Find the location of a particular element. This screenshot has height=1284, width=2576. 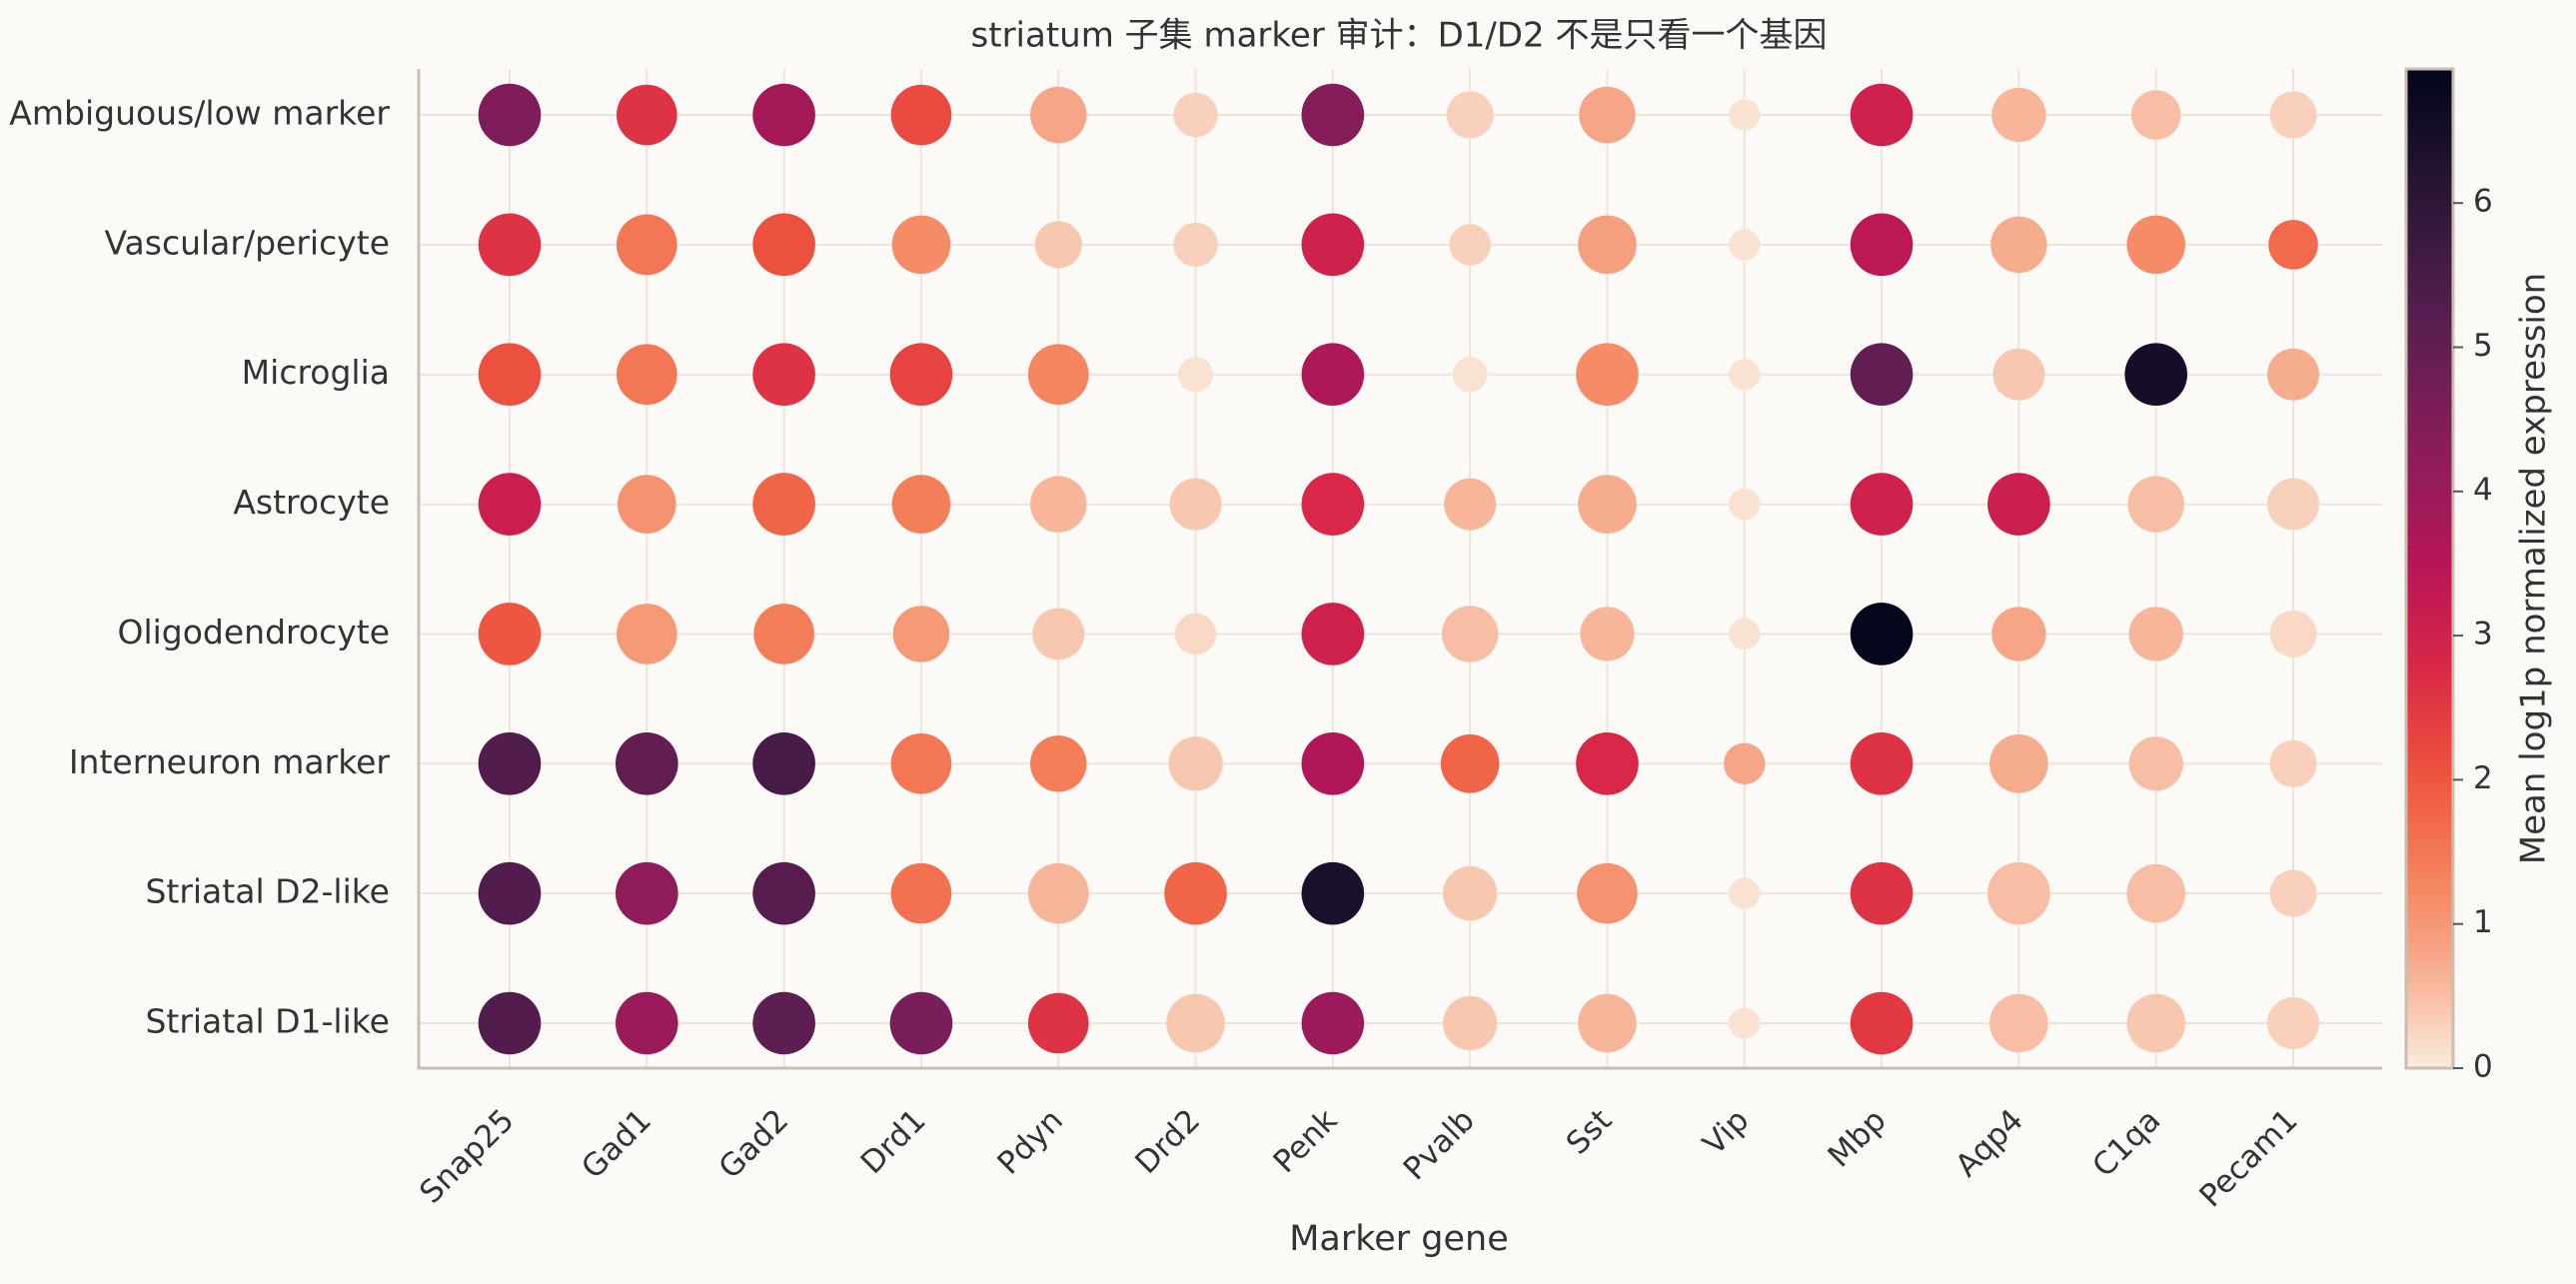

x-tick-label: Snap25 is located at coordinates (467, 1156).